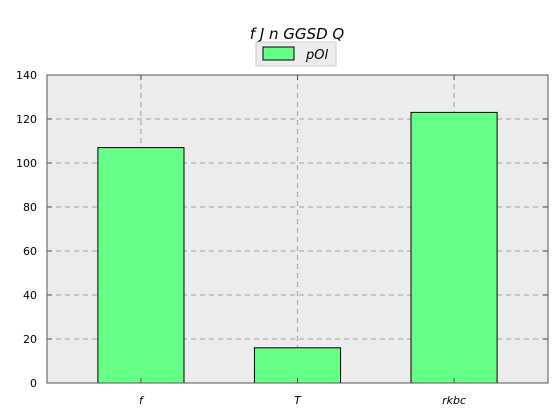  What do you see at coordinates (30, 339) in the screenshot?
I see `y-tick-label: 20` at bounding box center [30, 339].